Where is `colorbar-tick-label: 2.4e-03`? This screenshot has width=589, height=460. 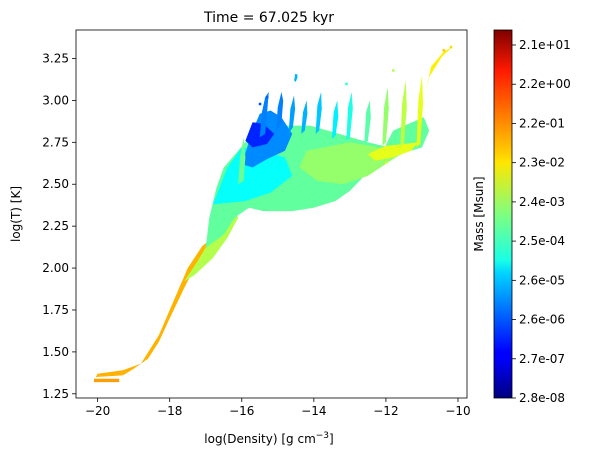 colorbar-tick-label: 2.4e-03 is located at coordinates (542, 202).